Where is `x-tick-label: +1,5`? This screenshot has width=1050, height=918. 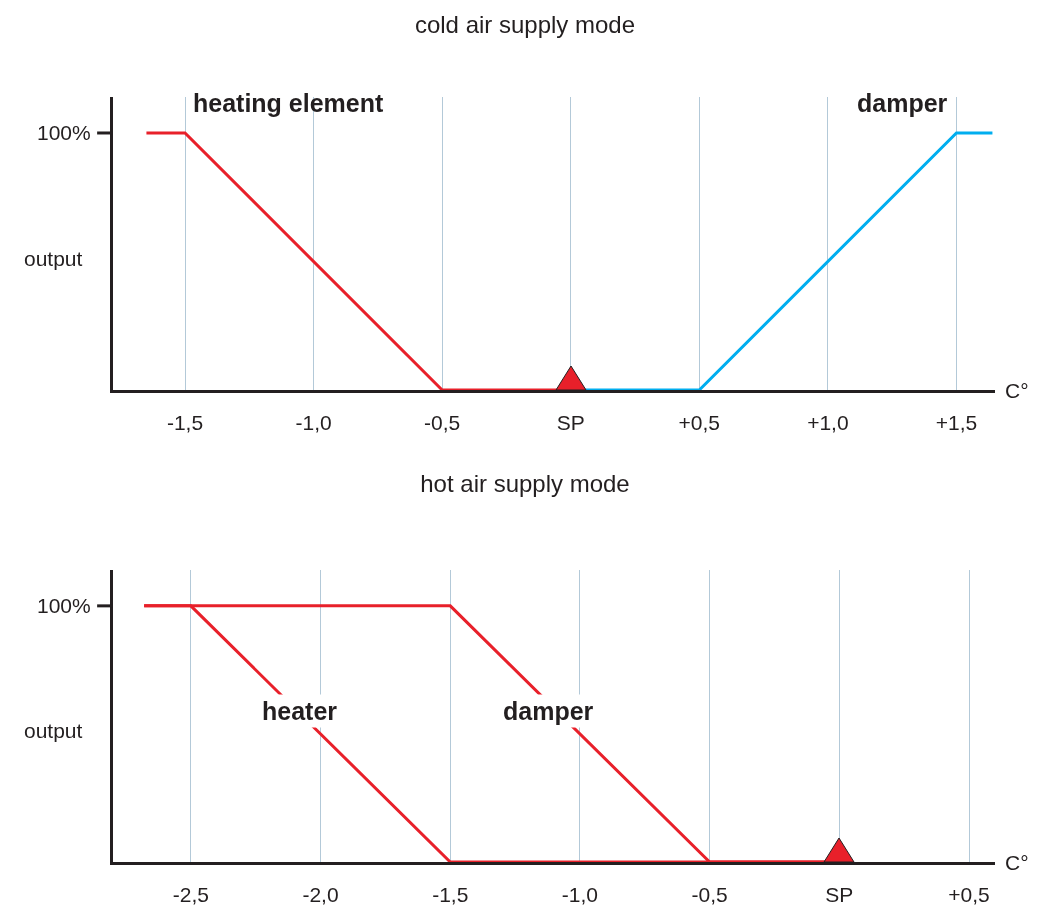 x-tick-label: +1,5 is located at coordinates (956, 423).